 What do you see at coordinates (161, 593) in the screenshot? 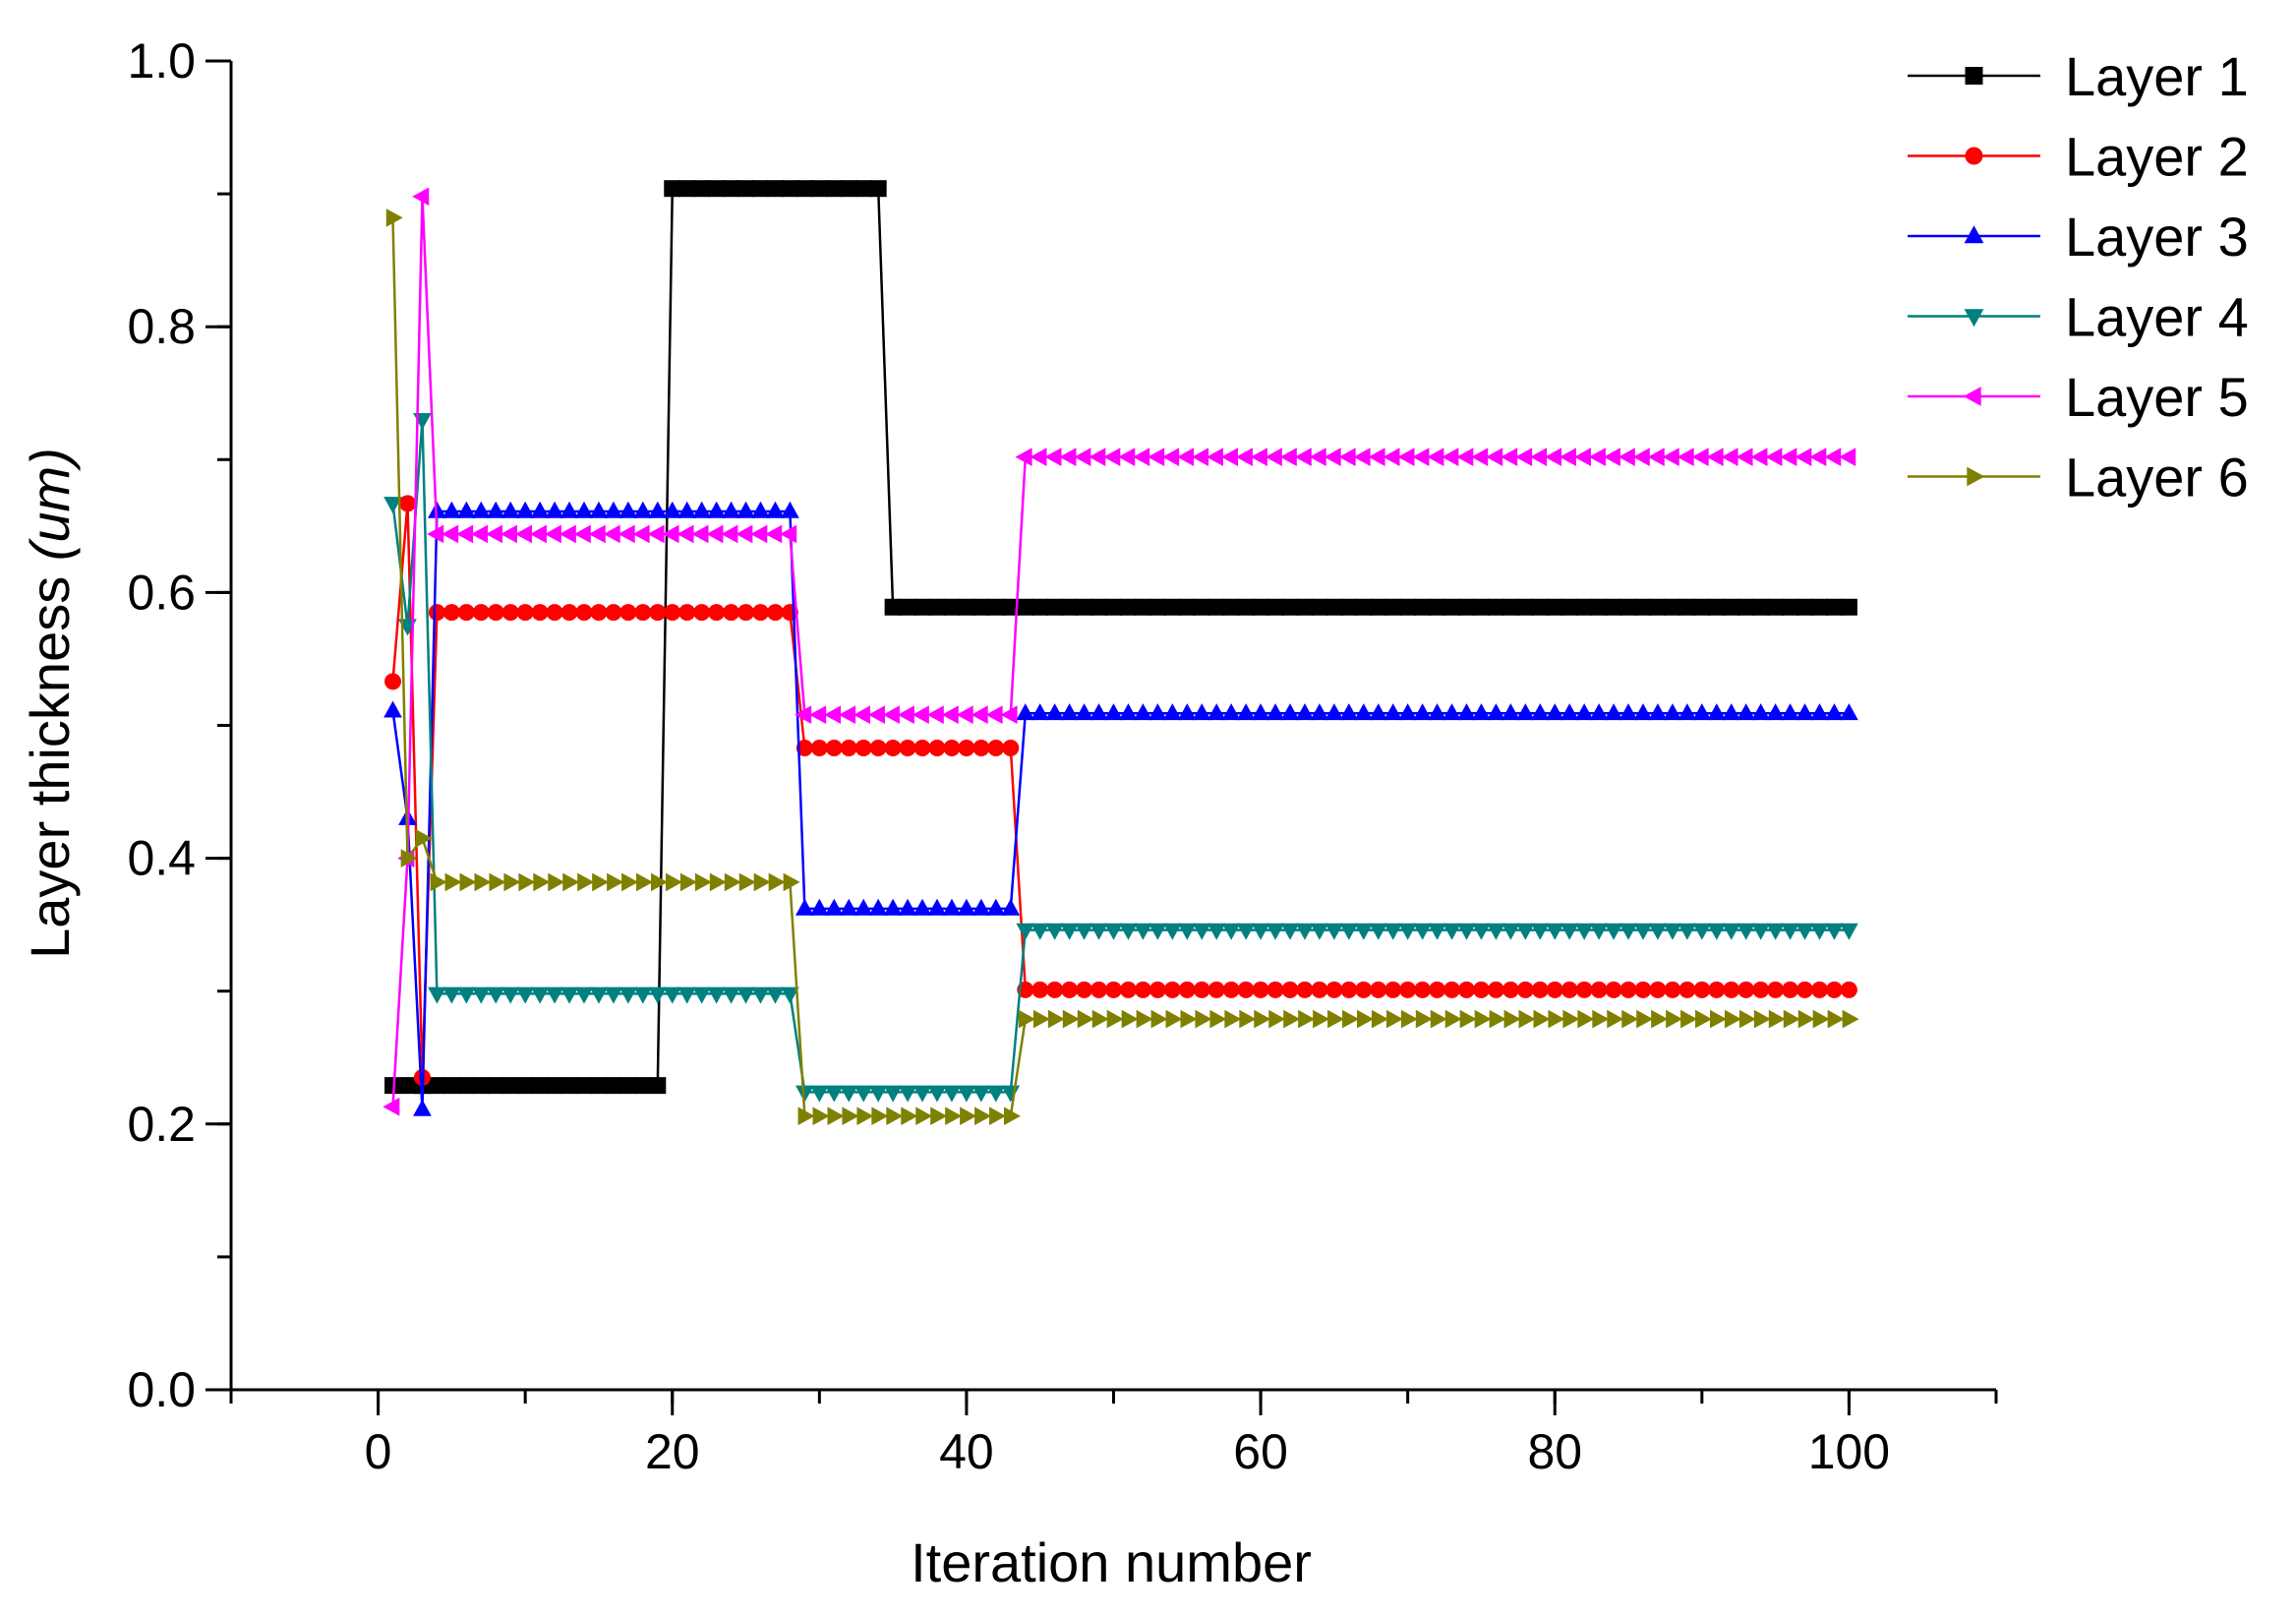
I see `y-tick-label: 0.6` at bounding box center [161, 593].